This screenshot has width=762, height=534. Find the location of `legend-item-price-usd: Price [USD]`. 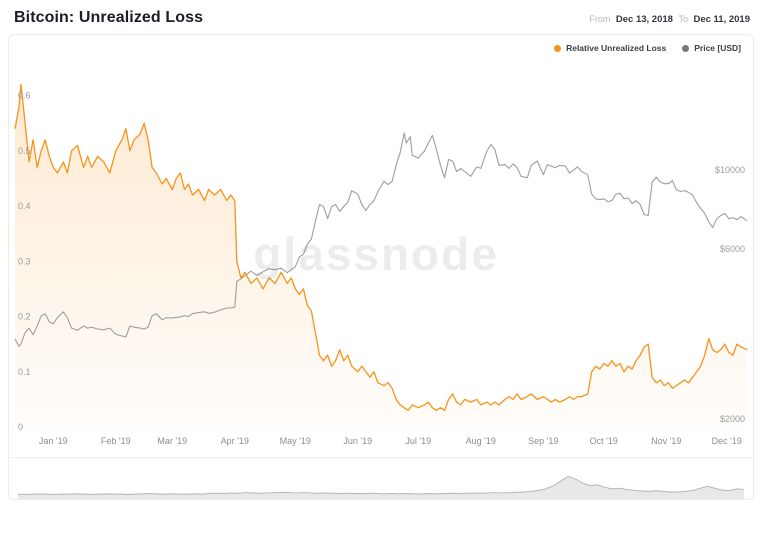

legend-item-price-usd: Price [USD] is located at coordinates (711, 48).